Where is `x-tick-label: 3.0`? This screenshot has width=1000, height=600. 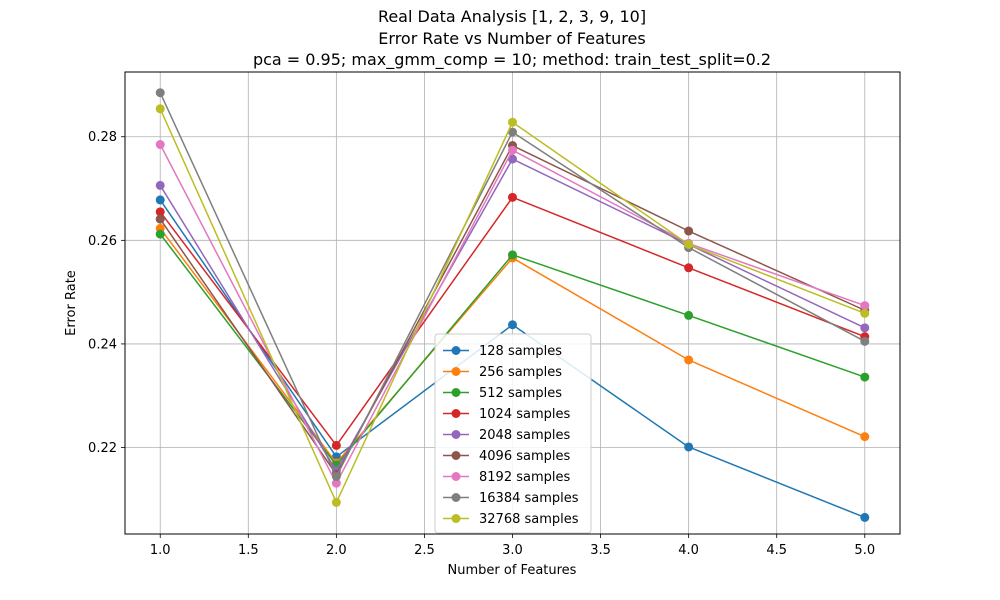 x-tick-label: 3.0 is located at coordinates (512, 550).